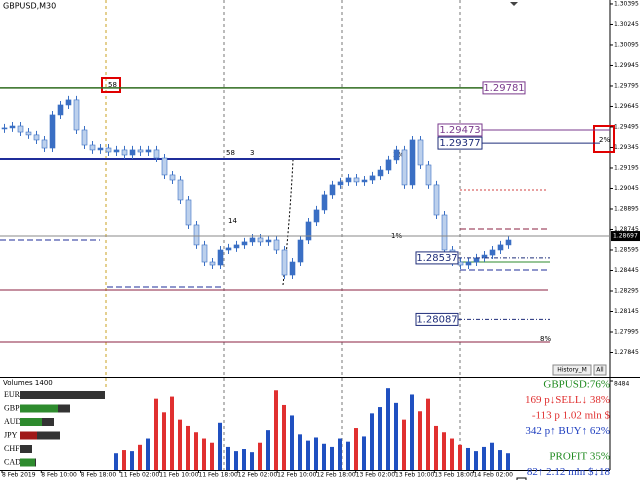  I want to click on time-label: 11 Feb 02:00, so click(140, 475).